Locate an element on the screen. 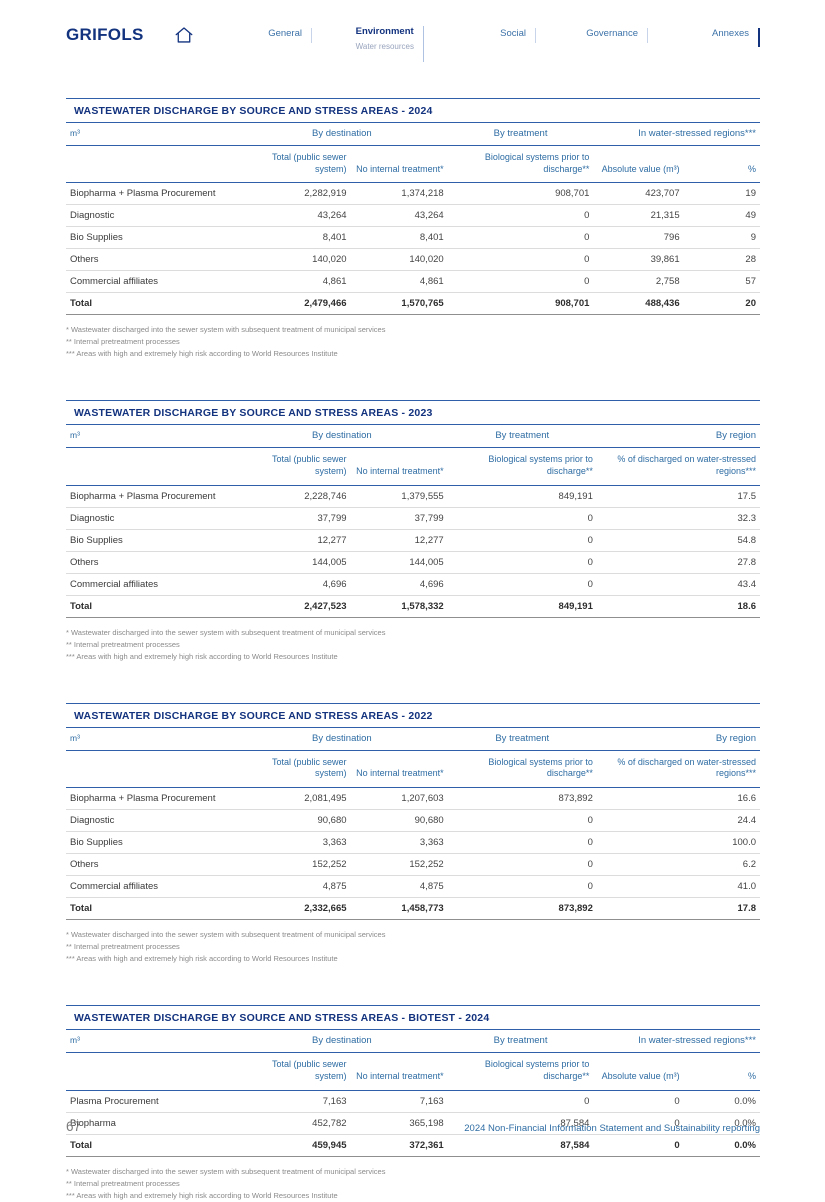 The height and width of the screenshot is (1202, 825). nav-item-social: Social is located at coordinates (480, 35).